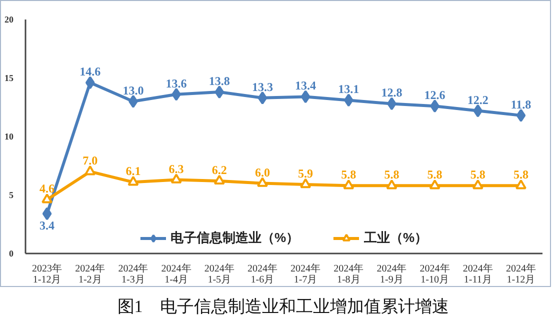 This screenshot has height=329, width=556. Describe the element at coordinates (391, 274) in the screenshot. I see `x-tick-label: 2024年 1-9月` at that location.